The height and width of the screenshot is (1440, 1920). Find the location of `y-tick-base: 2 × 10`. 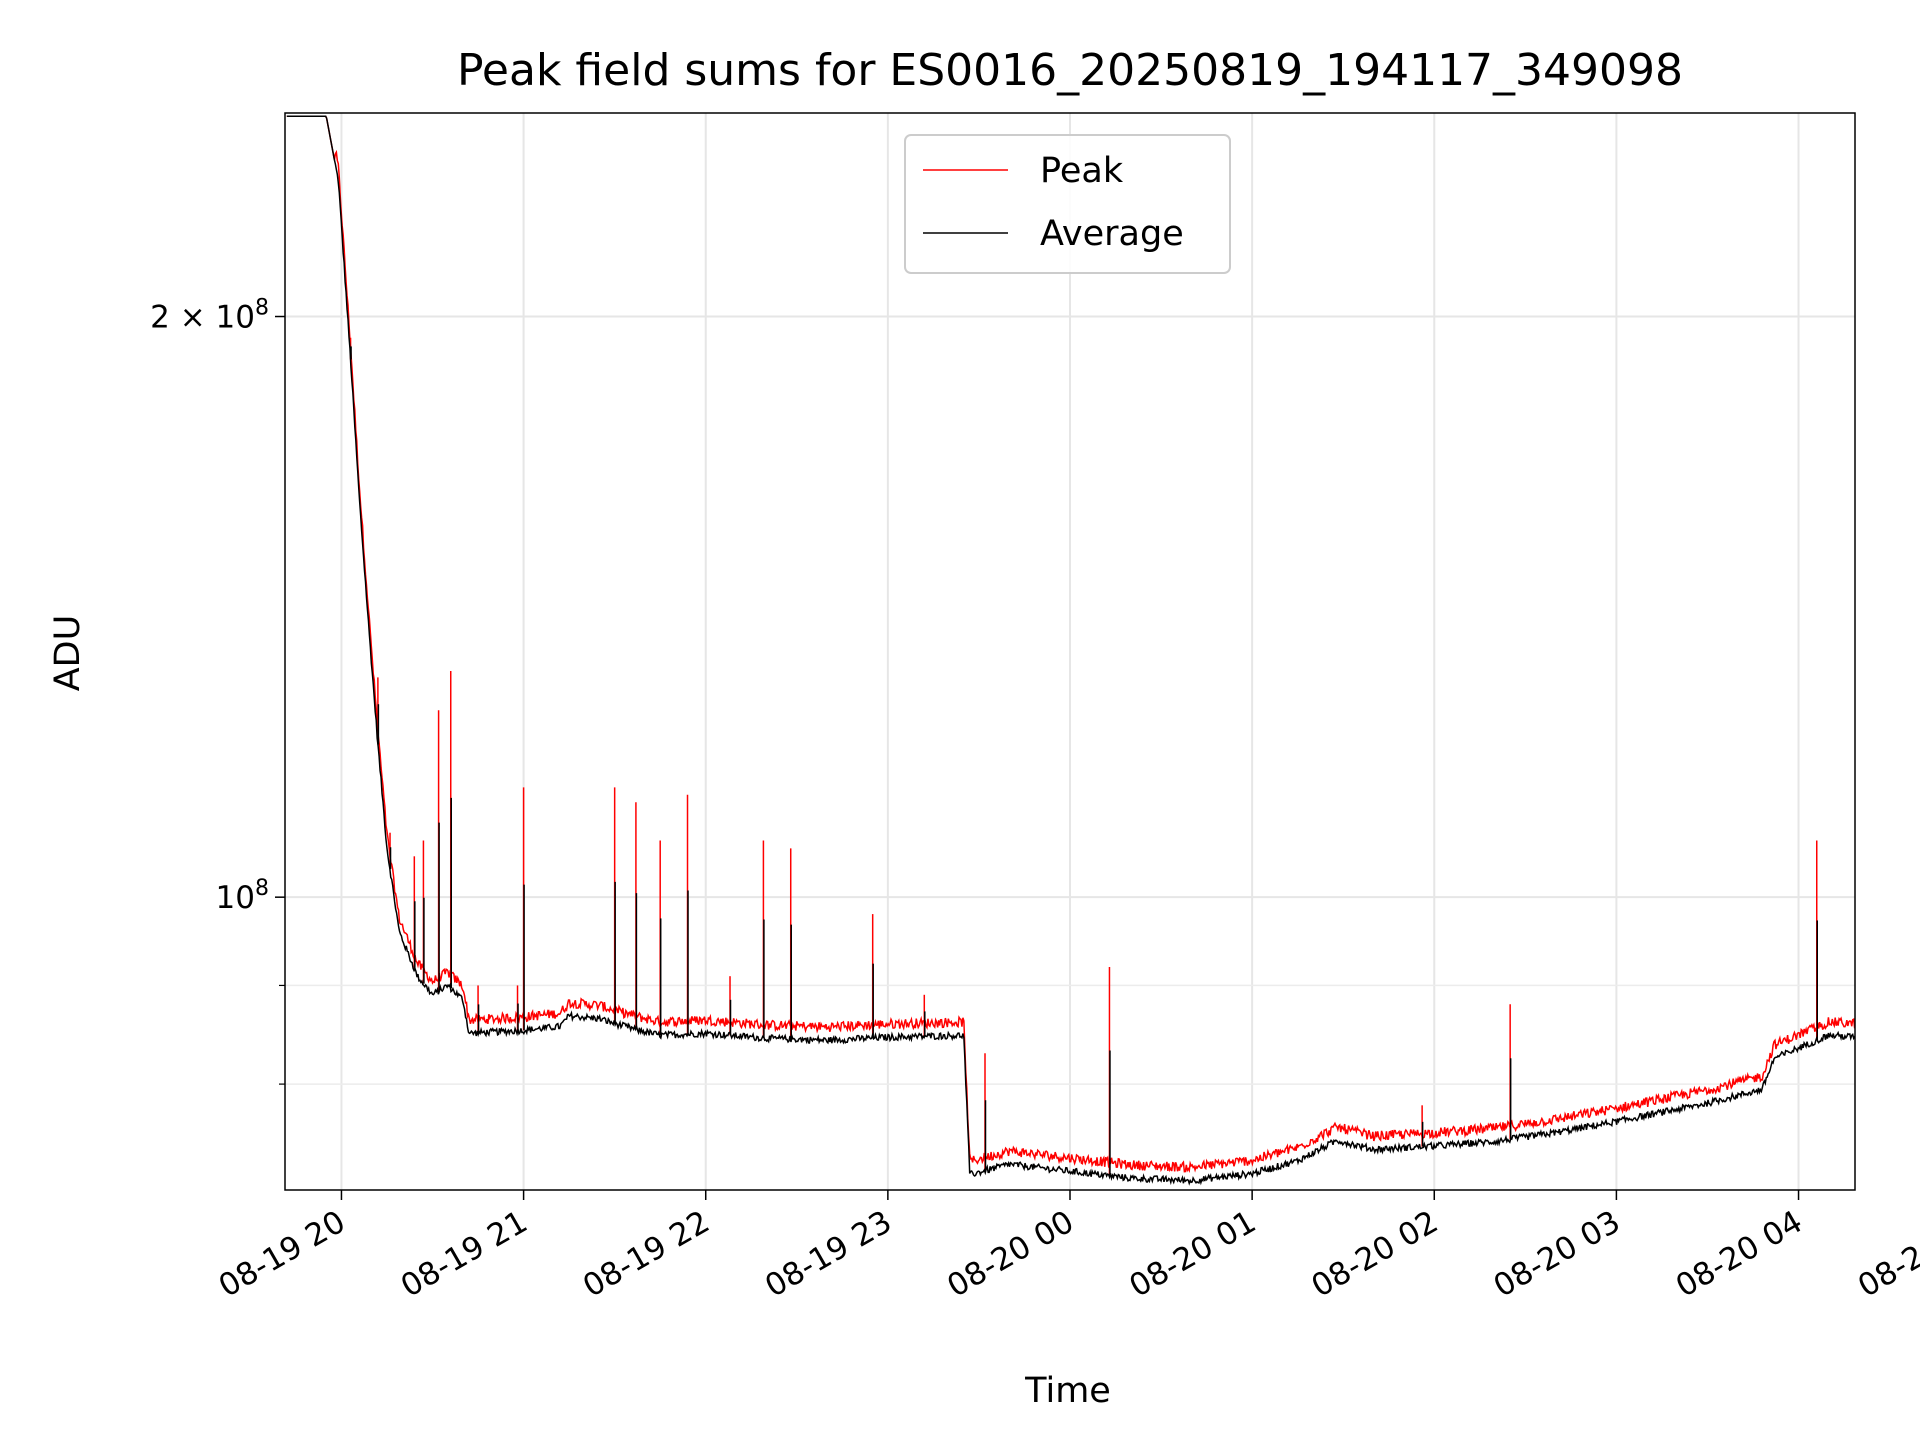

y-tick-base: 2 × 10 is located at coordinates (202, 318).